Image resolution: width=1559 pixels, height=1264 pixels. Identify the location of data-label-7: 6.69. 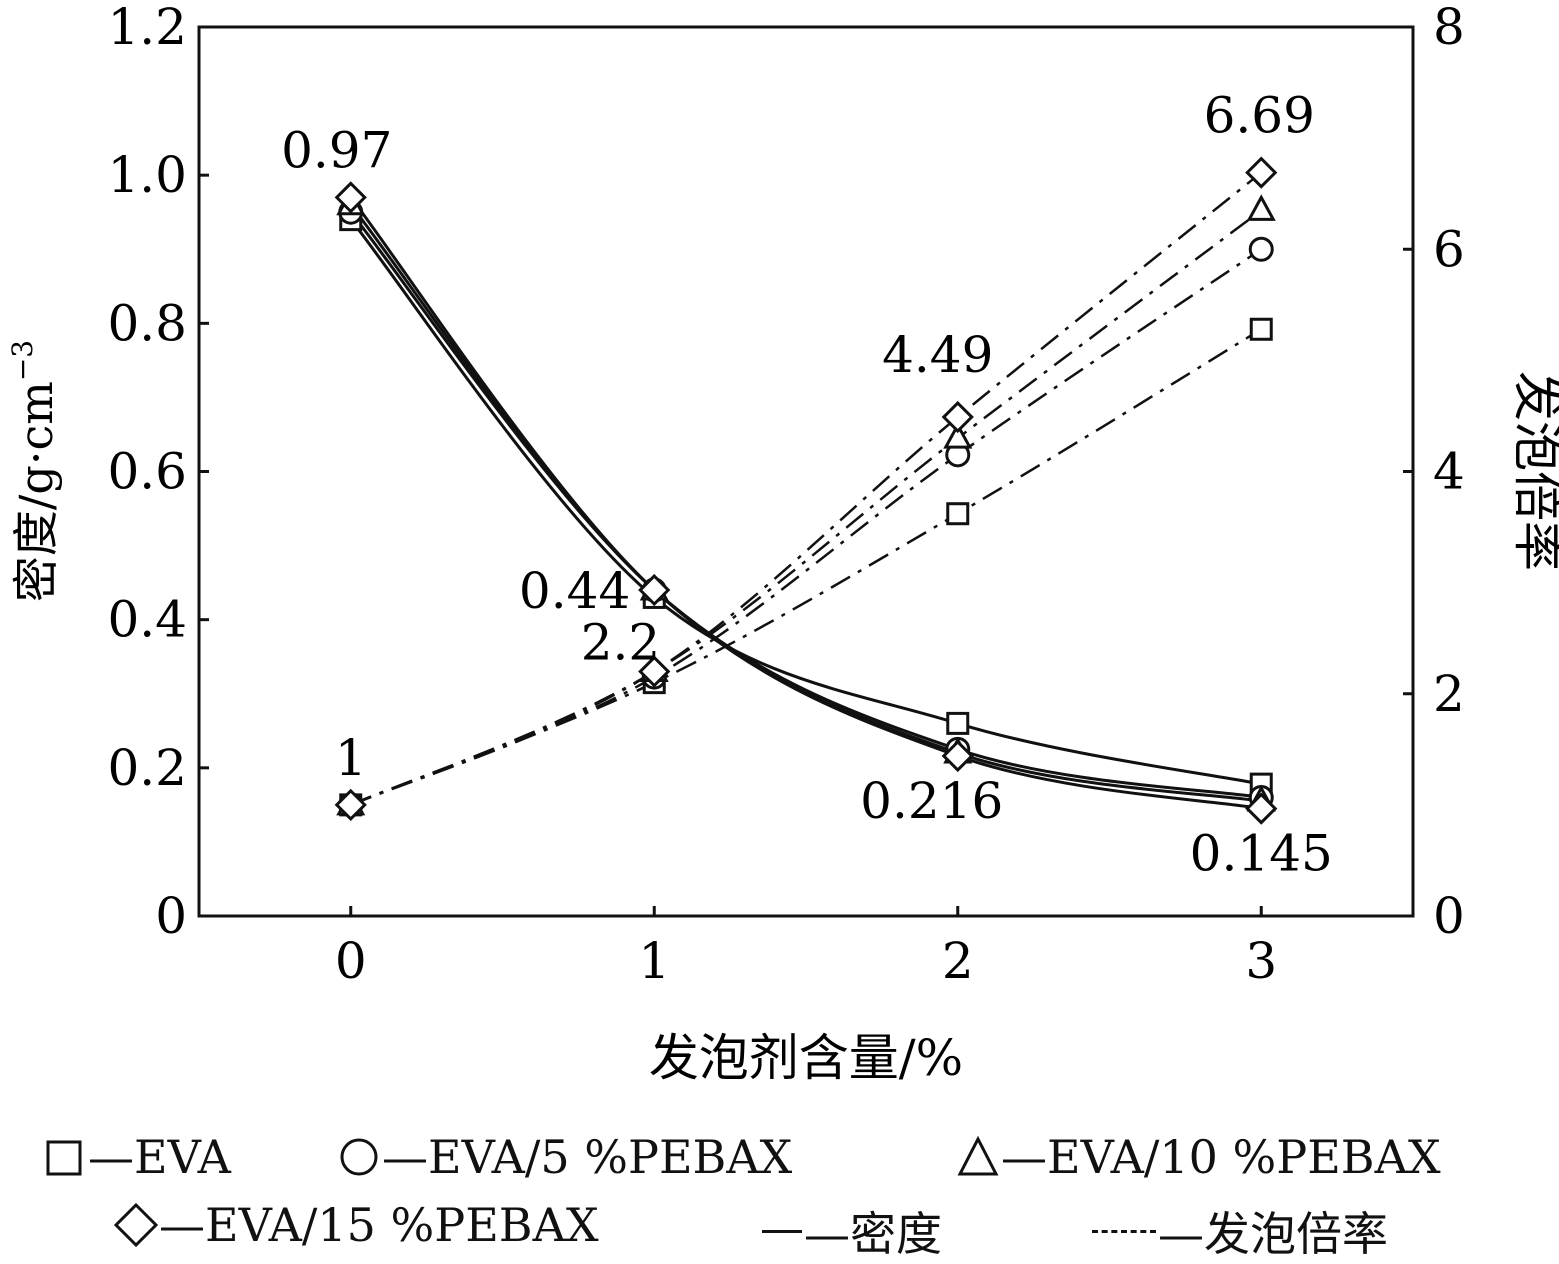
(1259, 116).